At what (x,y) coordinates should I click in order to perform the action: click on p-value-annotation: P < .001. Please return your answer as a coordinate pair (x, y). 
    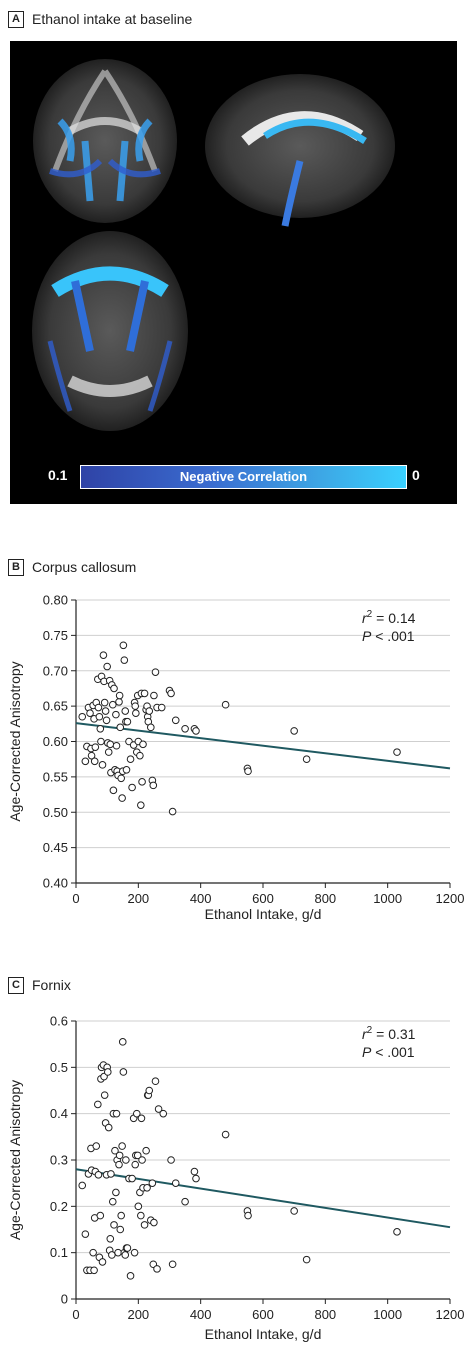
    Looking at the image, I should click on (388, 636).